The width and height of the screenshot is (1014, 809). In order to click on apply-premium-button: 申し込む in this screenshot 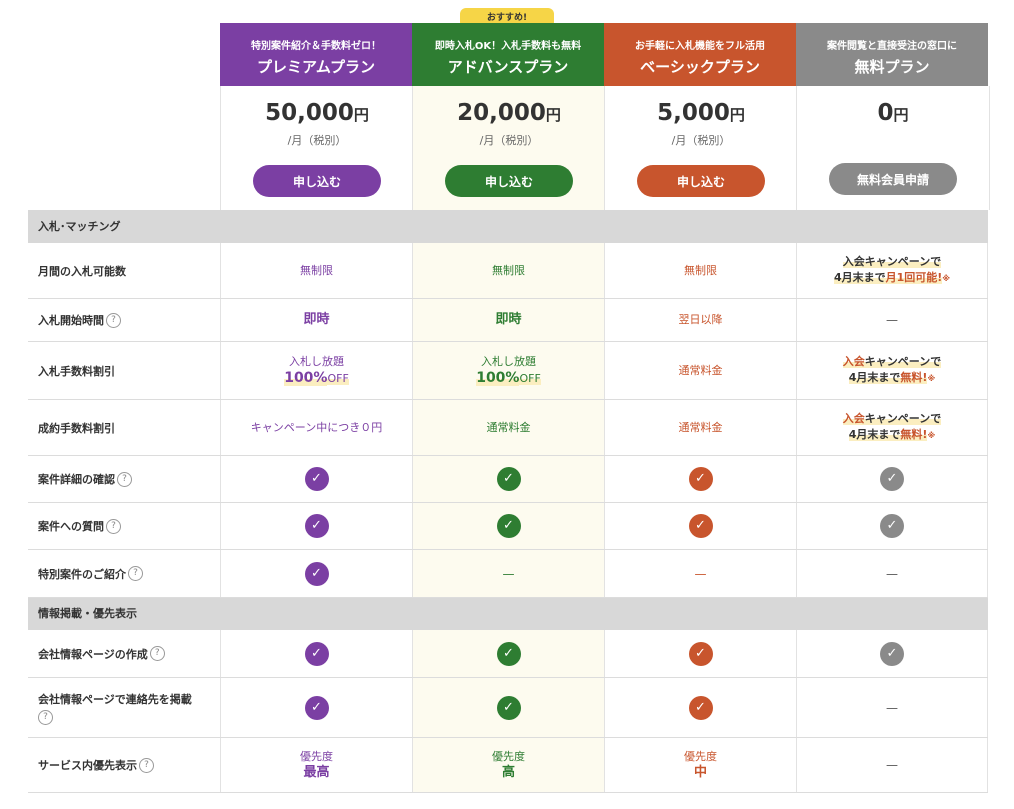, I will do `click(317, 181)`.